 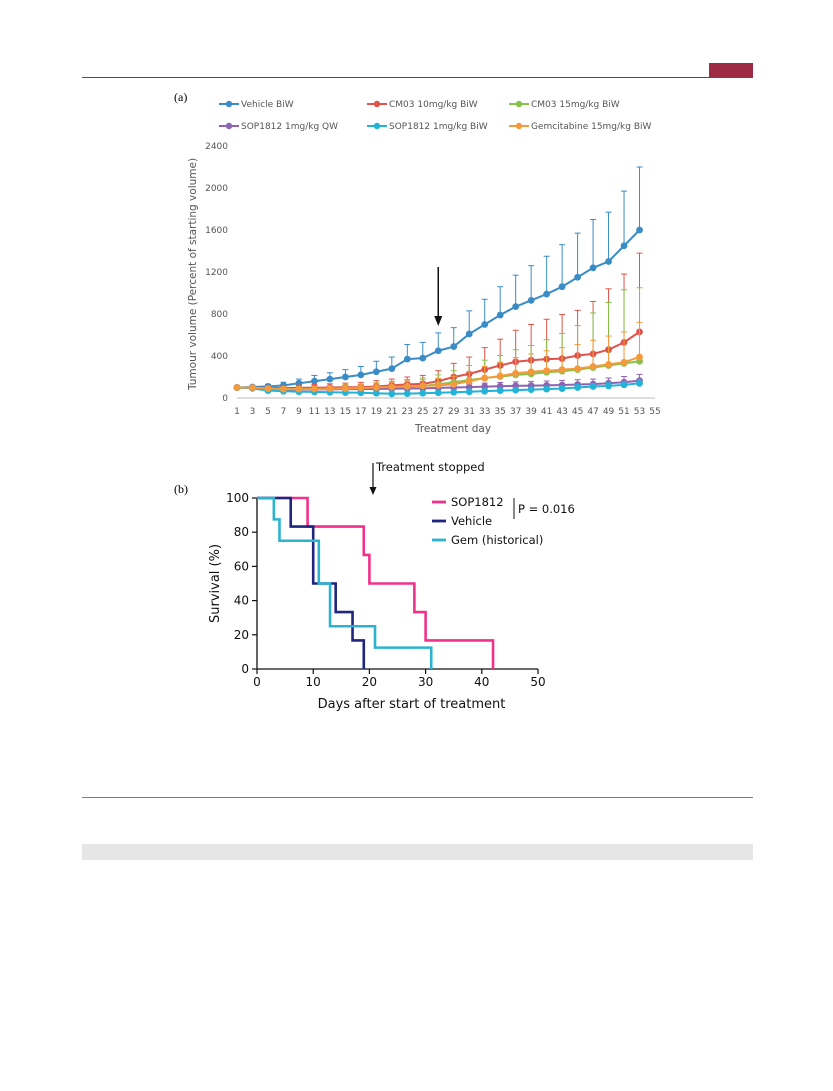 I want to click on y-tick-label: 40, so click(x=241, y=601).